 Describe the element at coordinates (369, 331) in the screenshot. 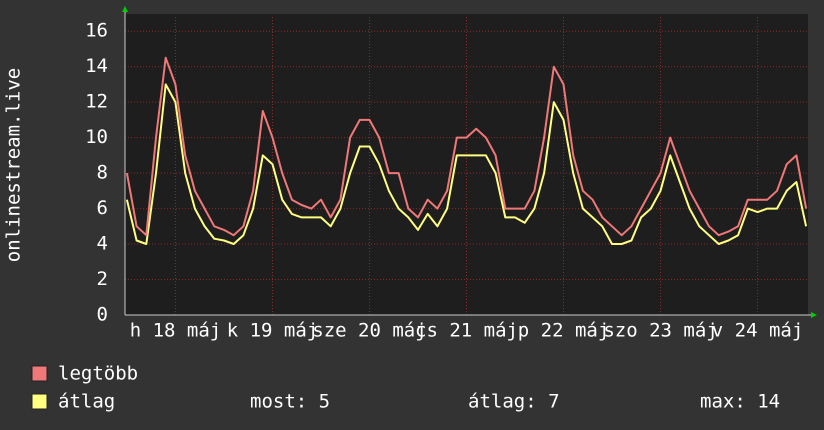

I see `x-tick-label: sze 20 máj` at that location.